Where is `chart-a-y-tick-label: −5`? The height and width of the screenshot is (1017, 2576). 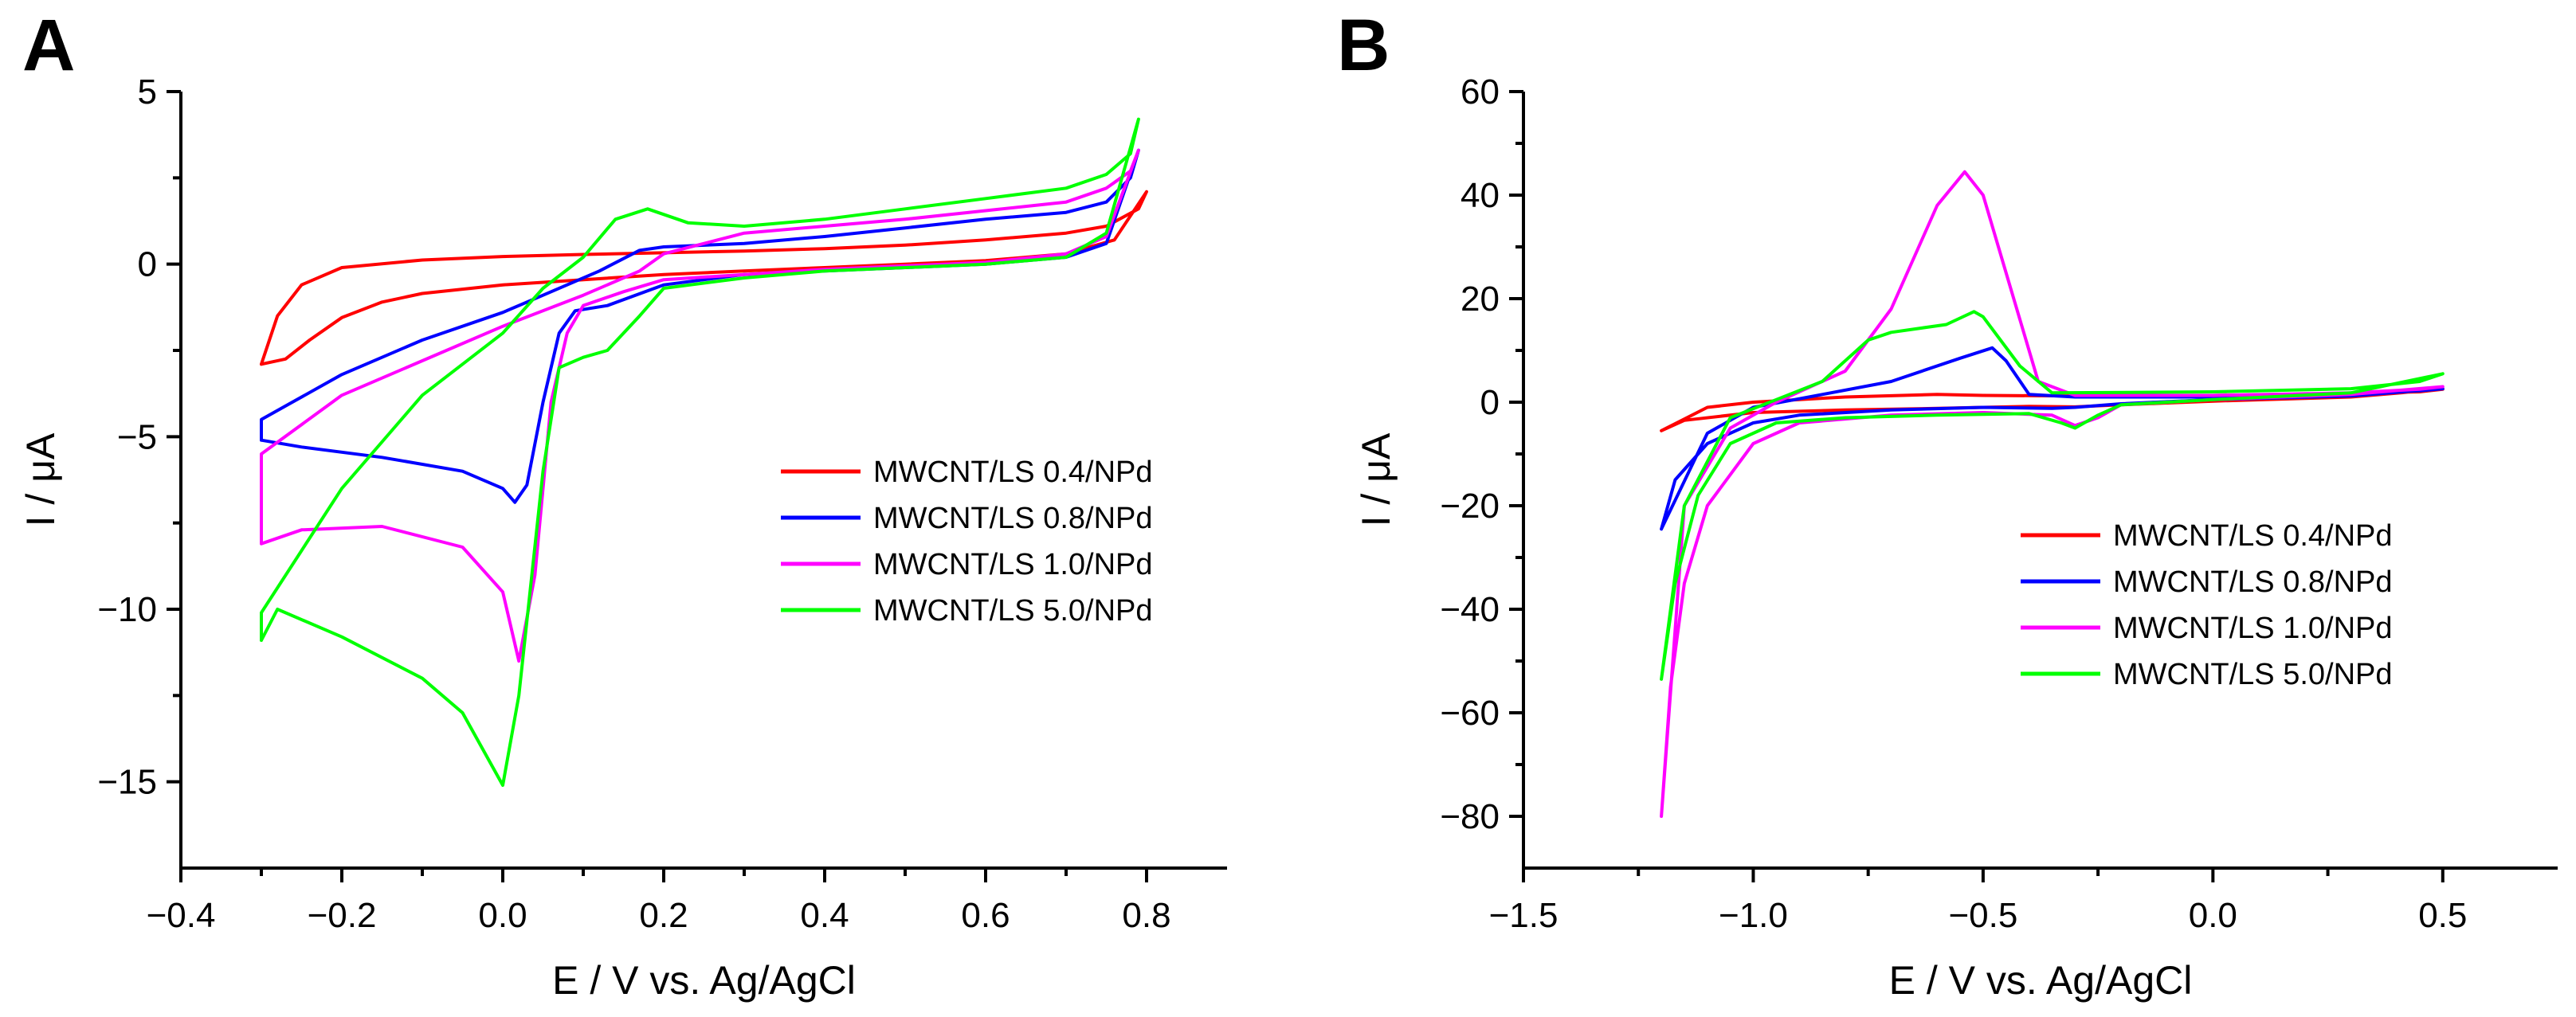
chart-a-y-tick-label: −5 is located at coordinates (137, 436).